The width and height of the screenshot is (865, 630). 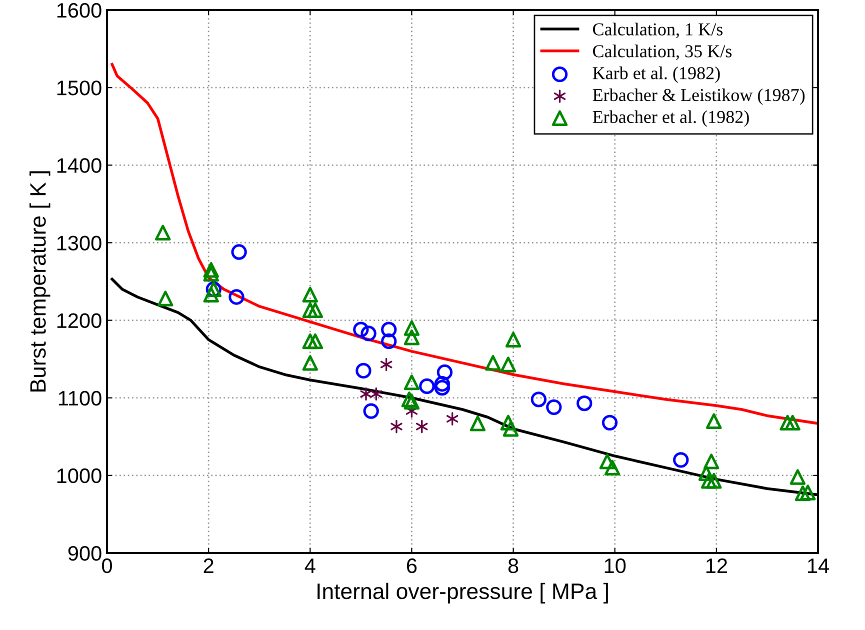 What do you see at coordinates (656, 74) in the screenshot?
I see `legend-label: Karb et al. (1982)` at bounding box center [656, 74].